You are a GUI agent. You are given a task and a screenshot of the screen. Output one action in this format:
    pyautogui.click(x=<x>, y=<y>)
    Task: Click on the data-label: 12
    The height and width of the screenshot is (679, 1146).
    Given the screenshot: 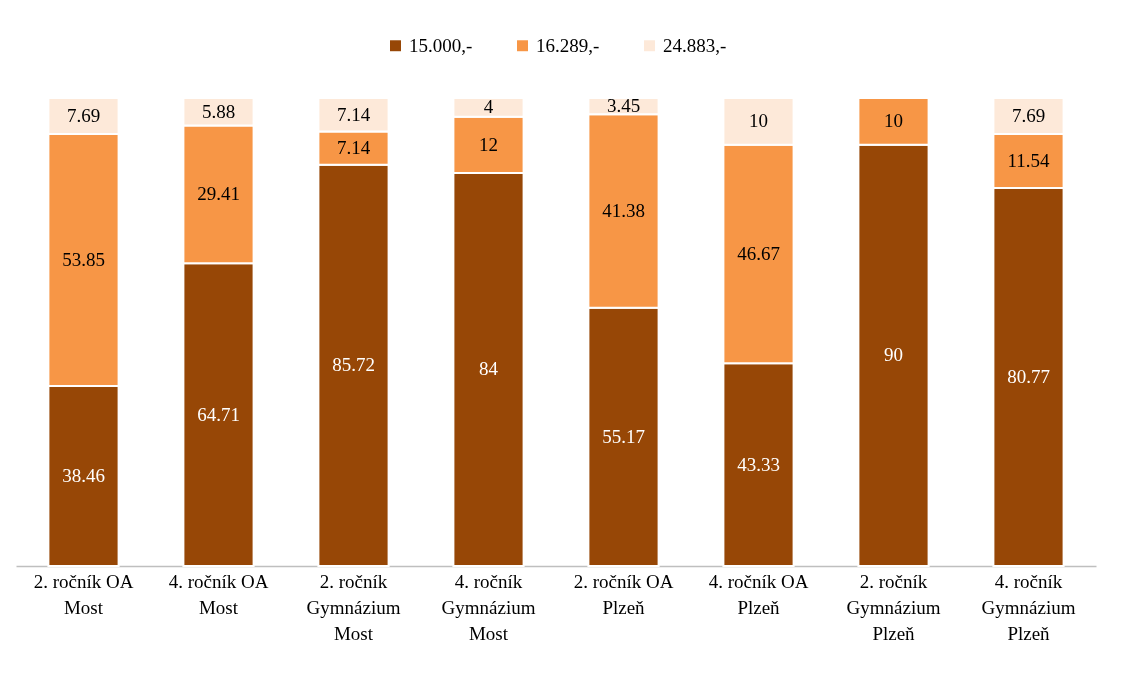 What is the action you would take?
    pyautogui.click(x=488, y=144)
    